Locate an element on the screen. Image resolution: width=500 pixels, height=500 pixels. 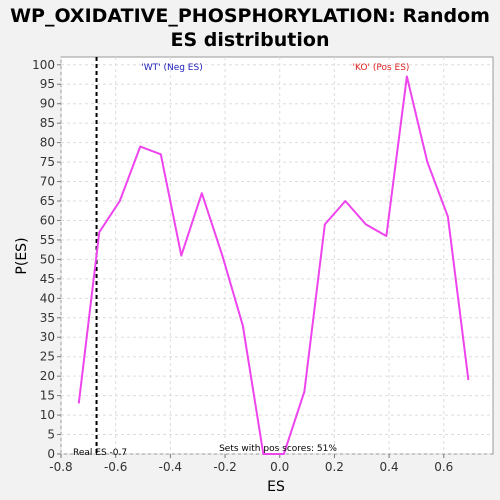
y-tick-label: 10 is located at coordinates (47, 415).